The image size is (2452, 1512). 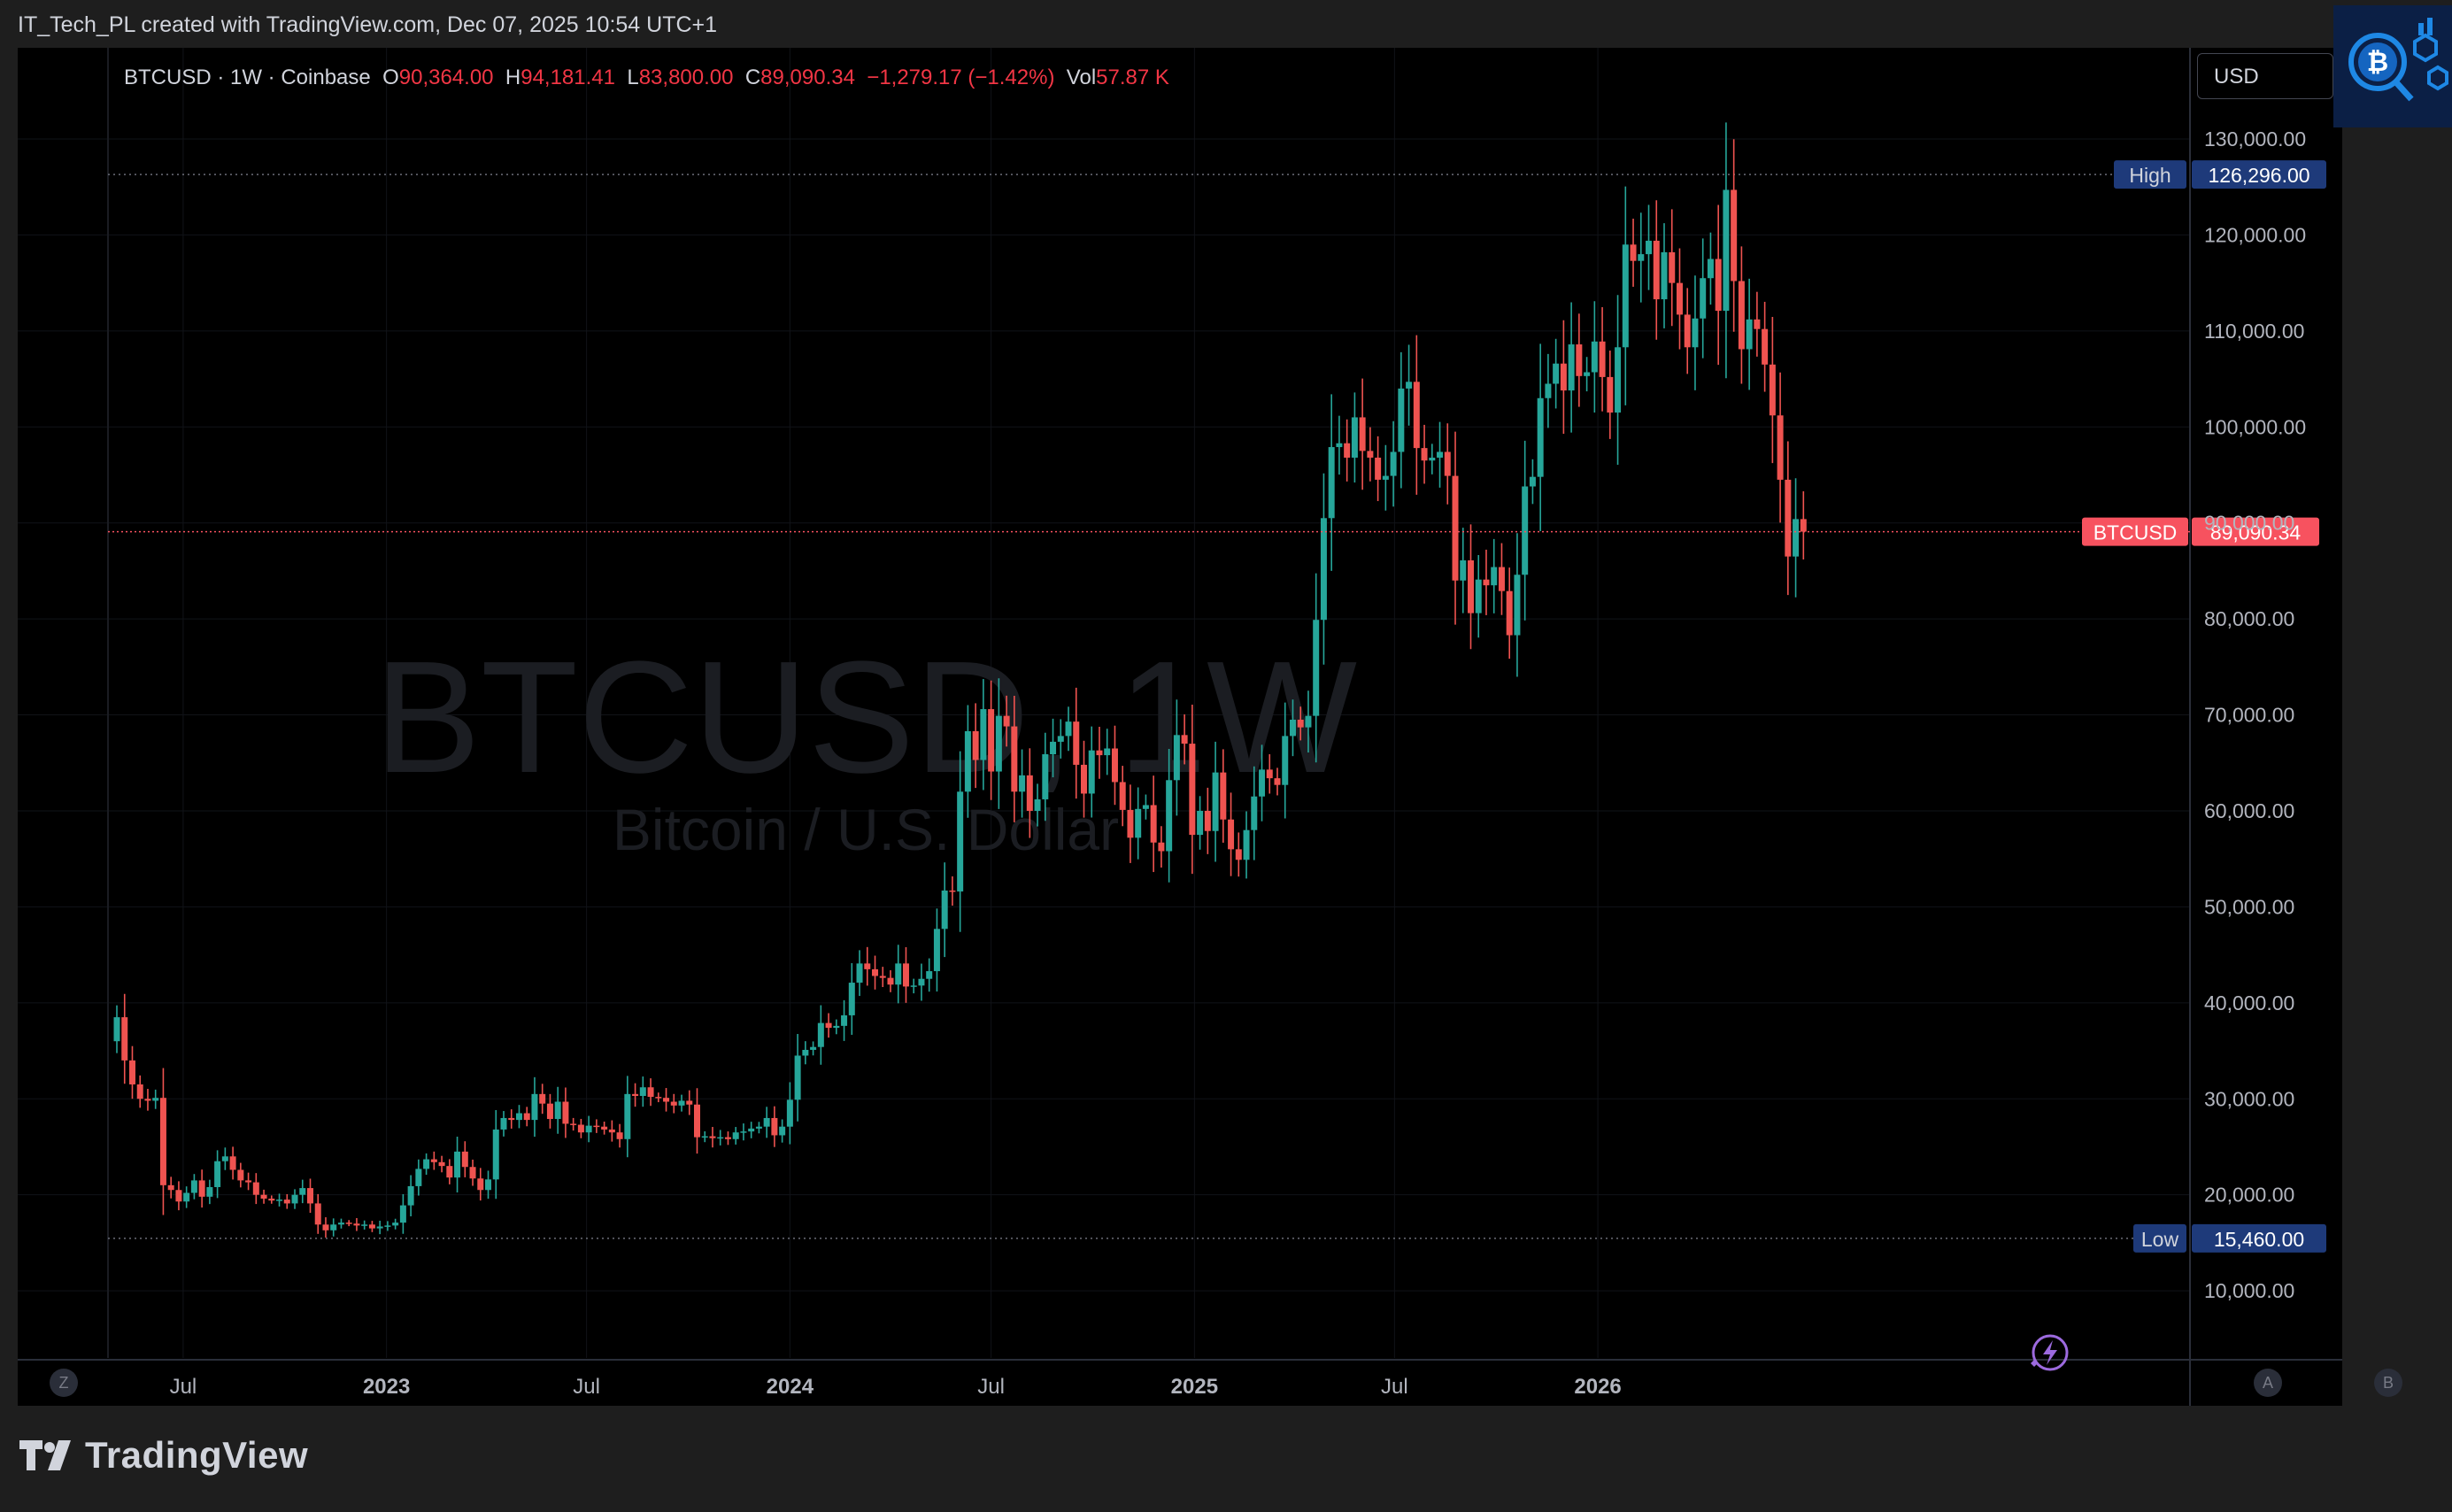 I want to click on time-axis: Jul 2023 Jul 2024 Jul 2025 Jul 2026, so click(x=896, y=1387).